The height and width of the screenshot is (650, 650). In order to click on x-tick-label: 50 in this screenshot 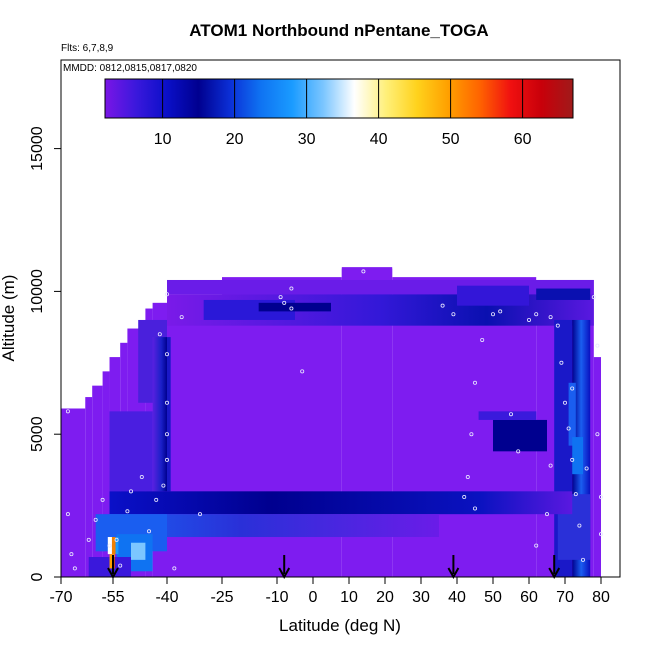, I will do `click(493, 597)`.